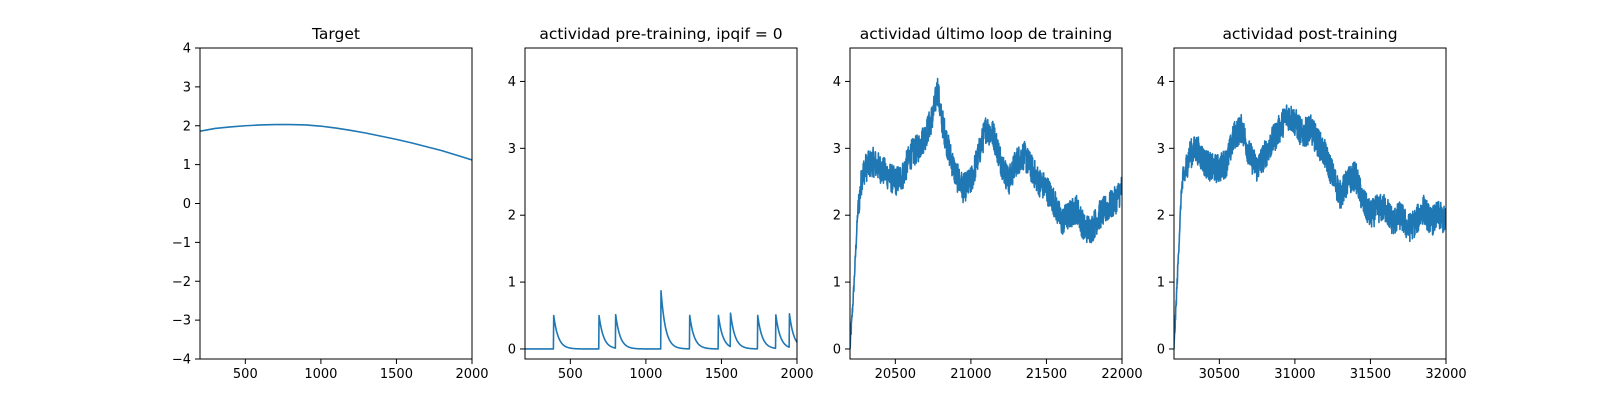  What do you see at coordinates (970, 374) in the screenshot?
I see `x-tick-label: 21000` at bounding box center [970, 374].